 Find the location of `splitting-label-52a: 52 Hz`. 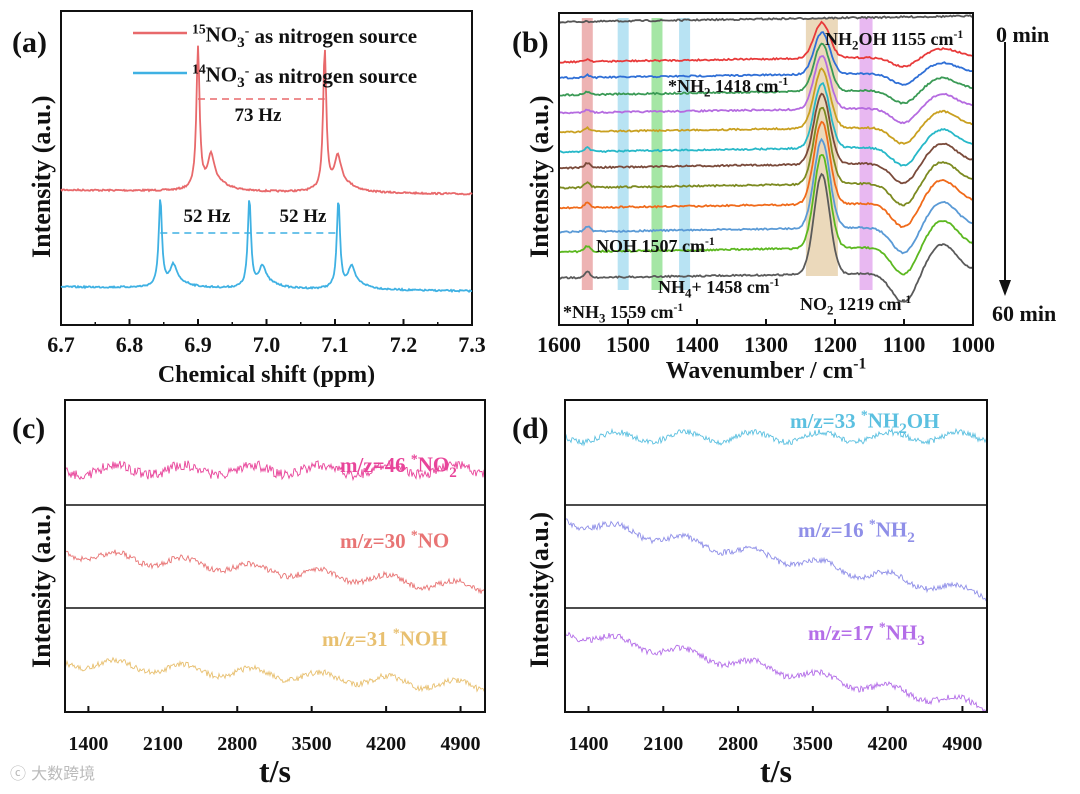

splitting-label-52a: 52 Hz is located at coordinates (208, 216).